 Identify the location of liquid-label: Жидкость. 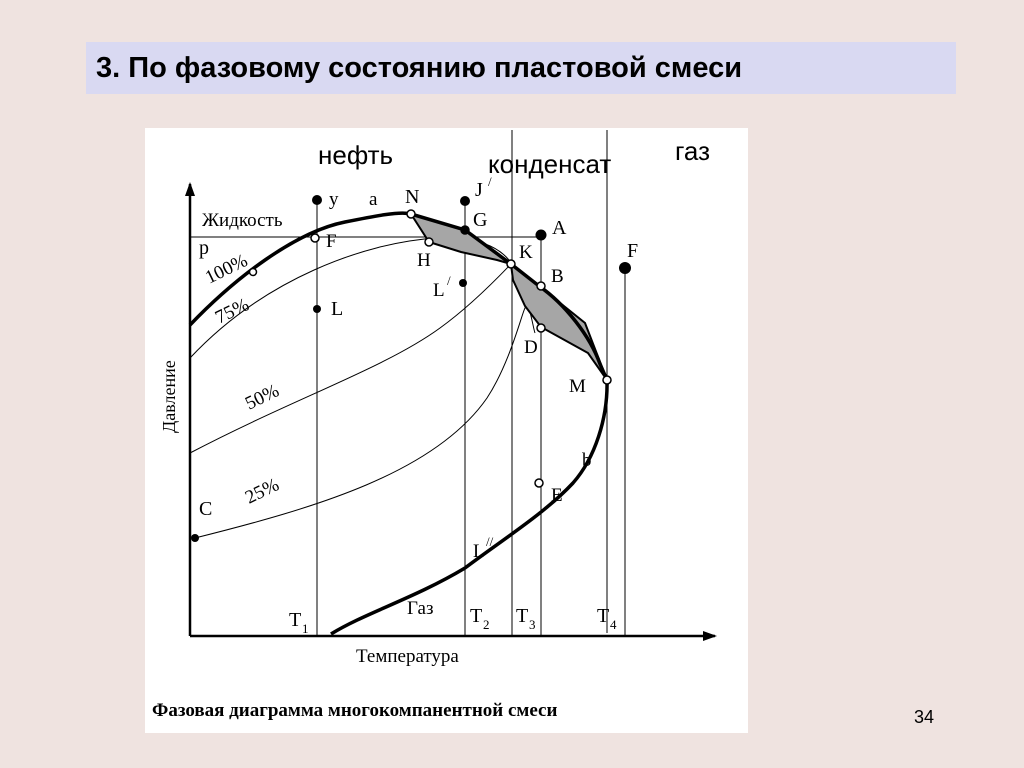
(242, 220).